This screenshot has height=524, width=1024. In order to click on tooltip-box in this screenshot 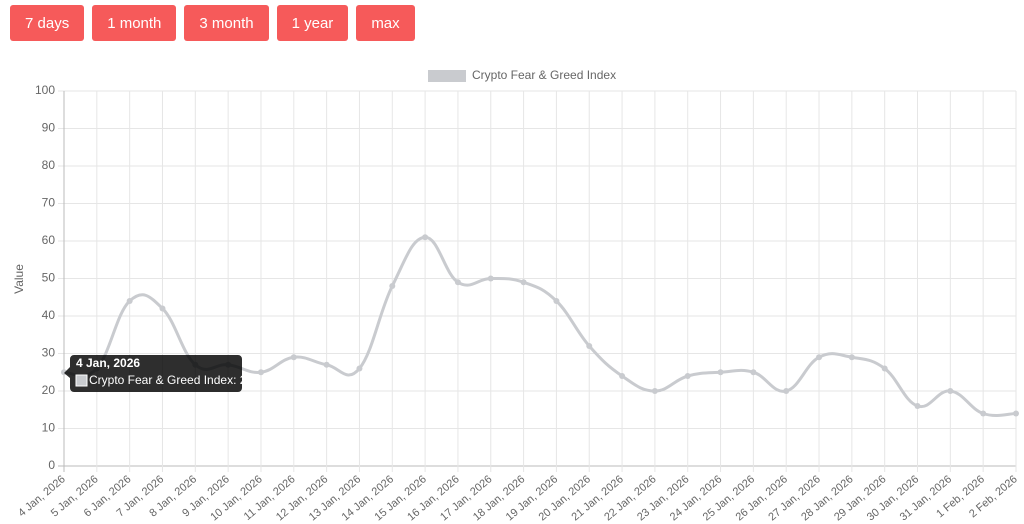, I will do `click(153, 373)`.